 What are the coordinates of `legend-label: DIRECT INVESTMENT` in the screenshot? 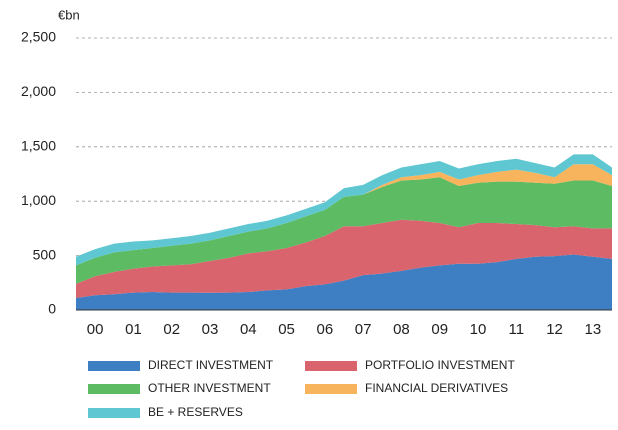 It's located at (211, 365).